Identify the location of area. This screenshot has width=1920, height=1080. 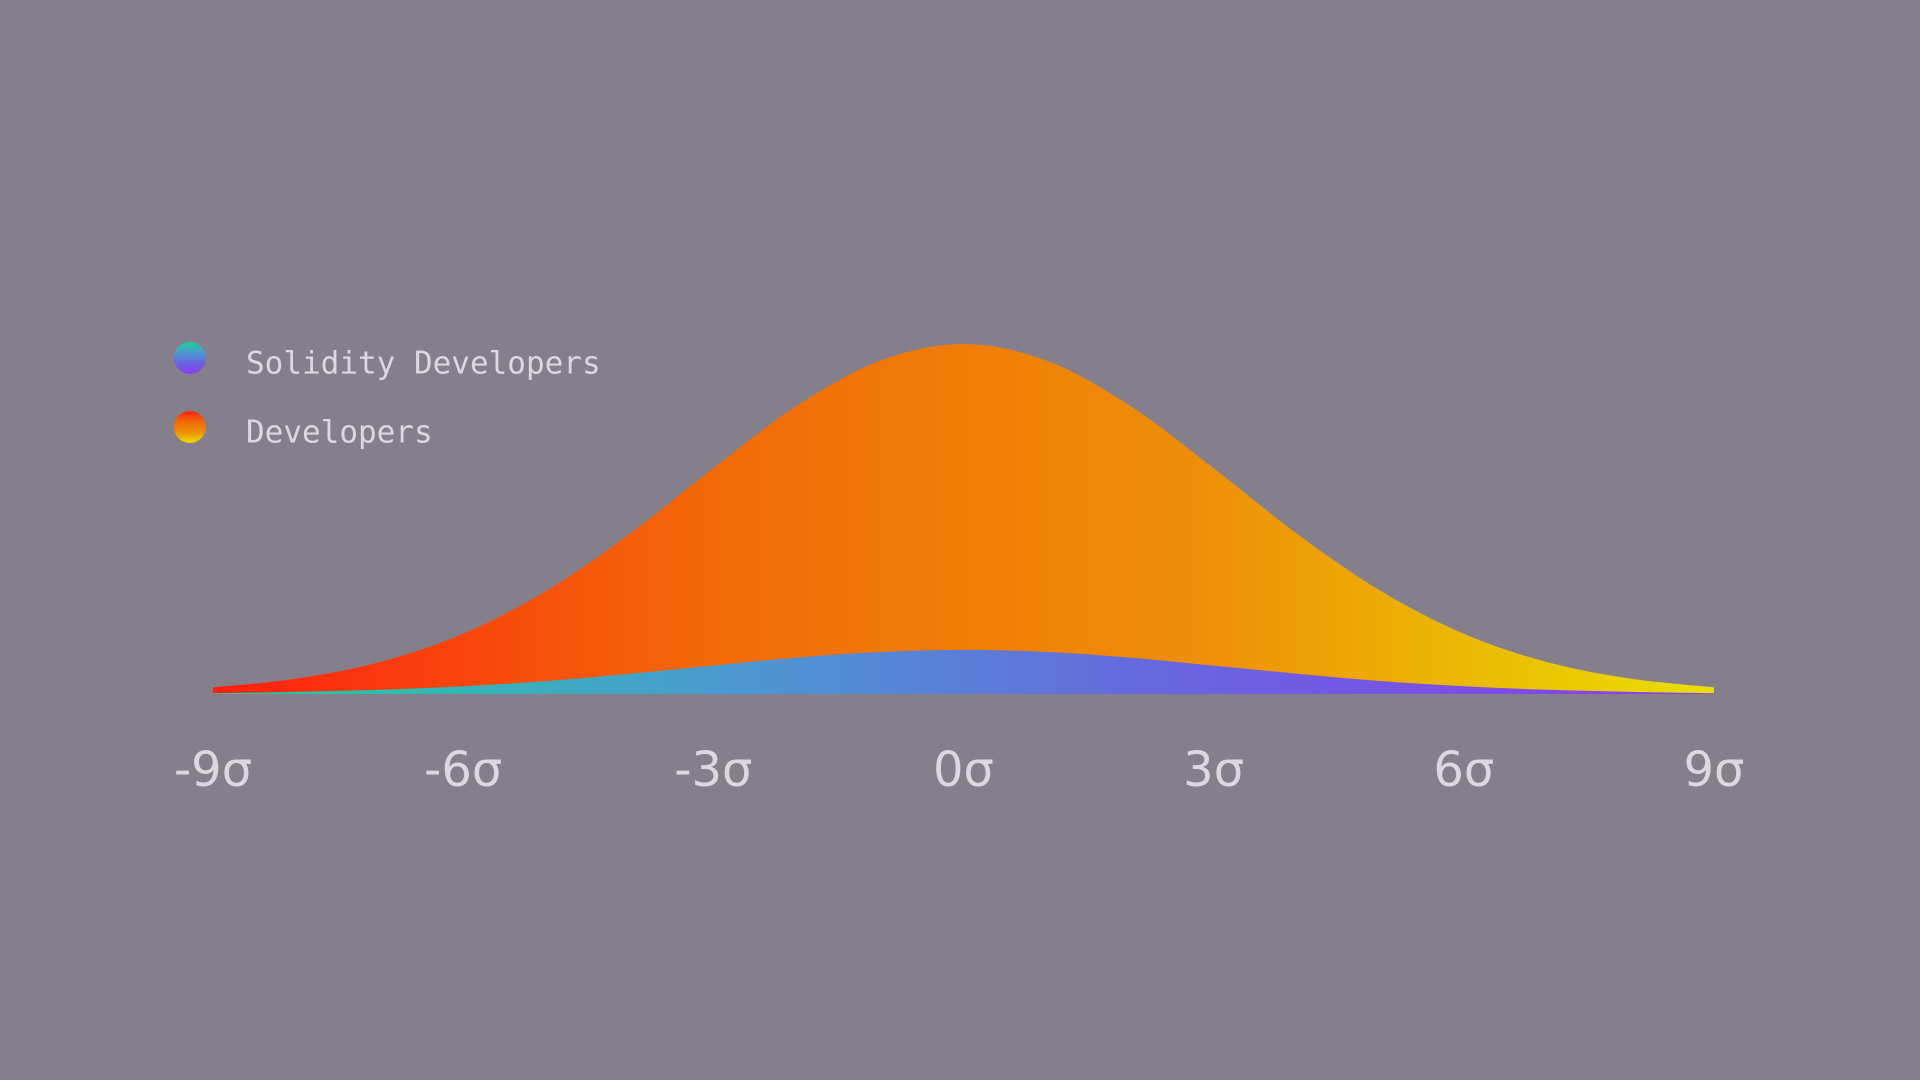
(963, 671).